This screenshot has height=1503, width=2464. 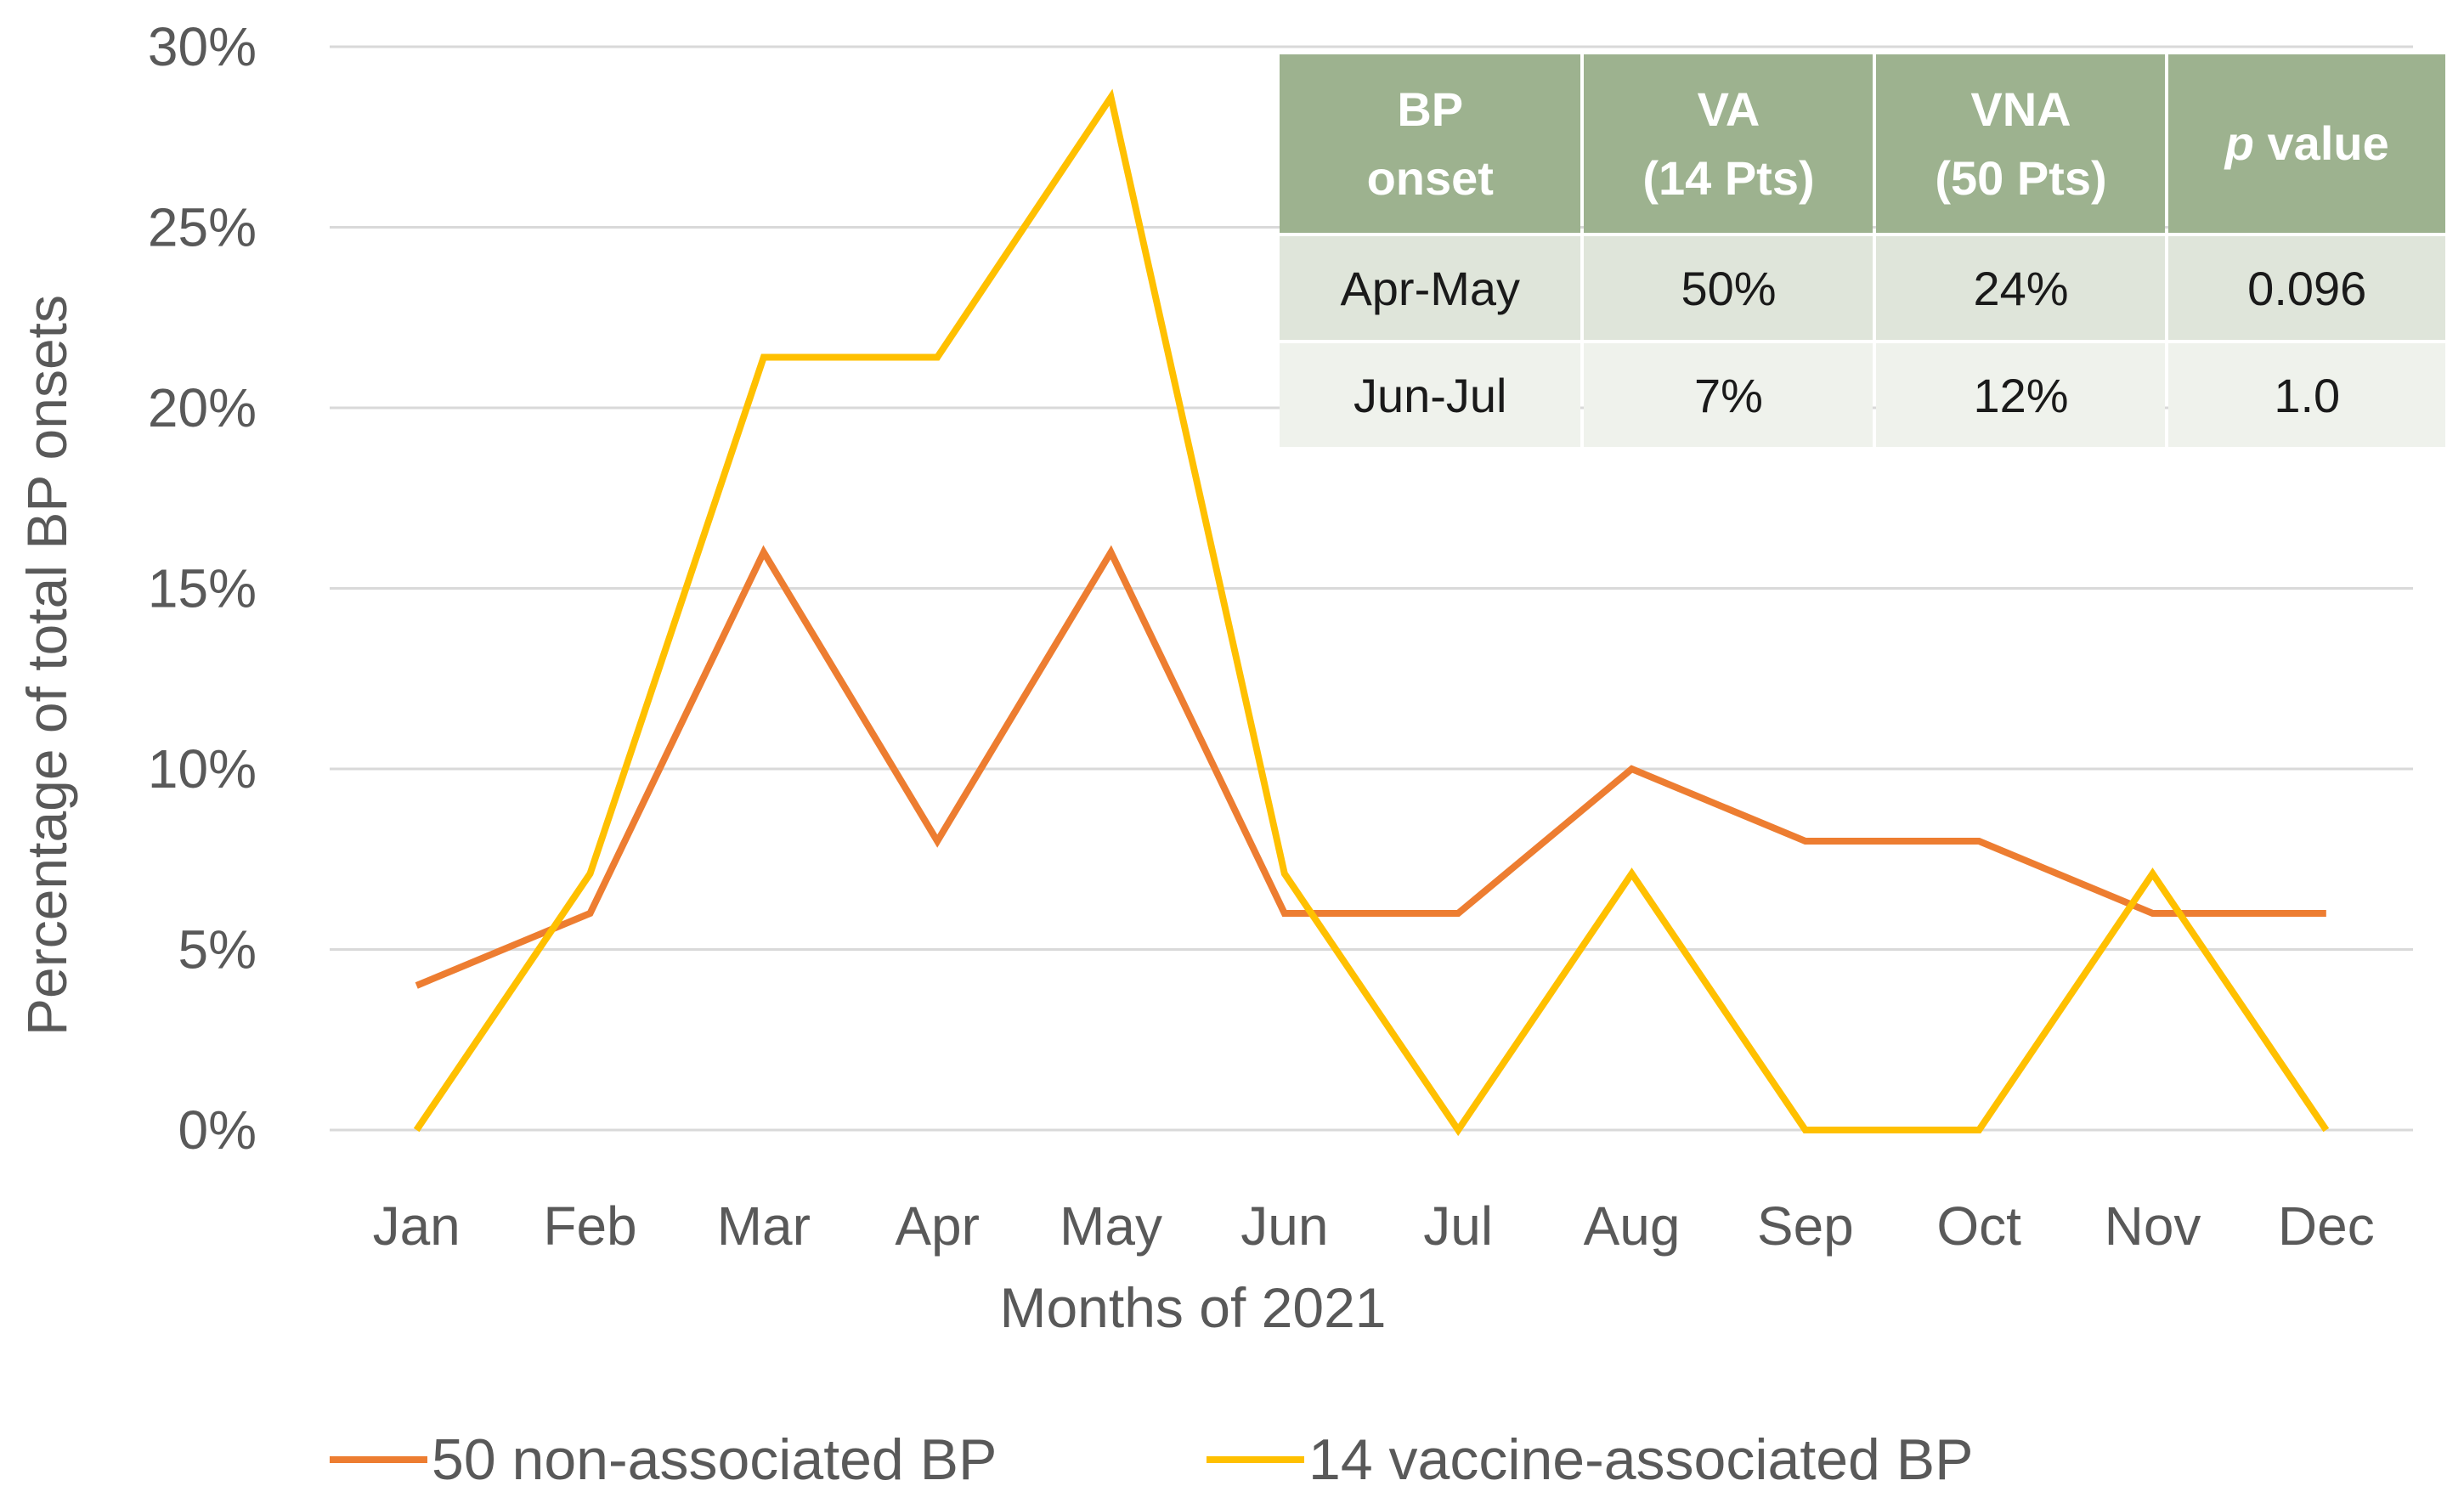 I want to click on table-header-row: BP onset VA (14 Pts) VNA (50 Pts) p value, so click(x=1862, y=143).